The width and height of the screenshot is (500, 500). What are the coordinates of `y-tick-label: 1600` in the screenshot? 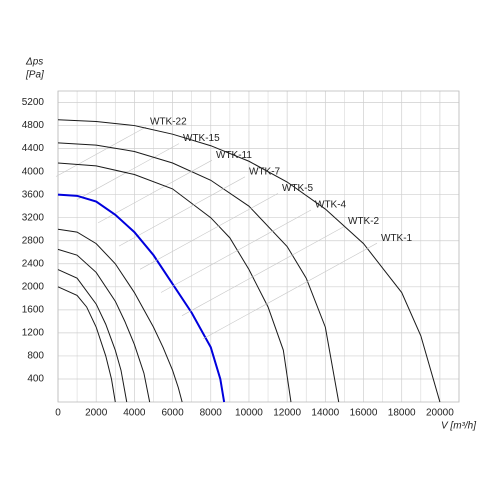 It's located at (33, 309).